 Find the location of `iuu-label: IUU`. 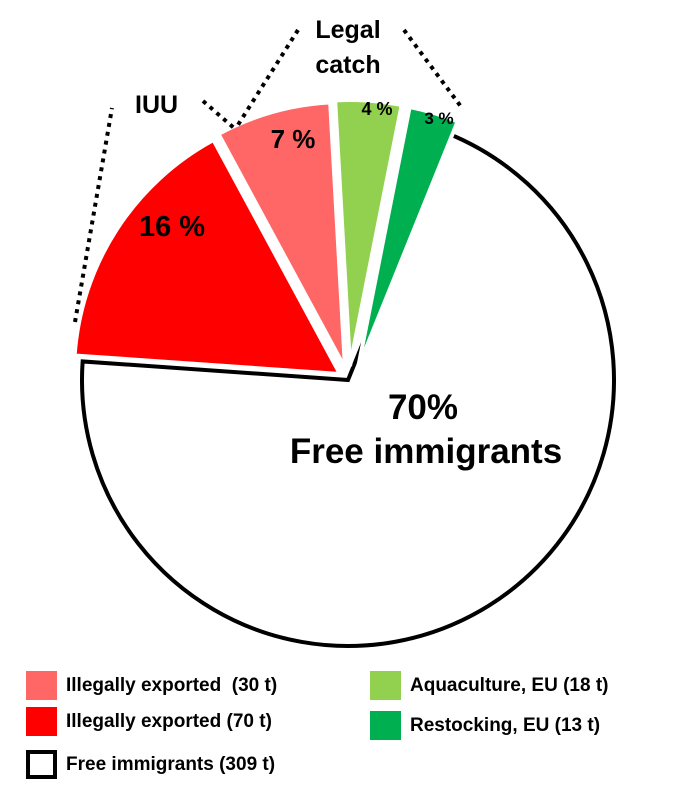

iuu-label: IUU is located at coordinates (156, 105).